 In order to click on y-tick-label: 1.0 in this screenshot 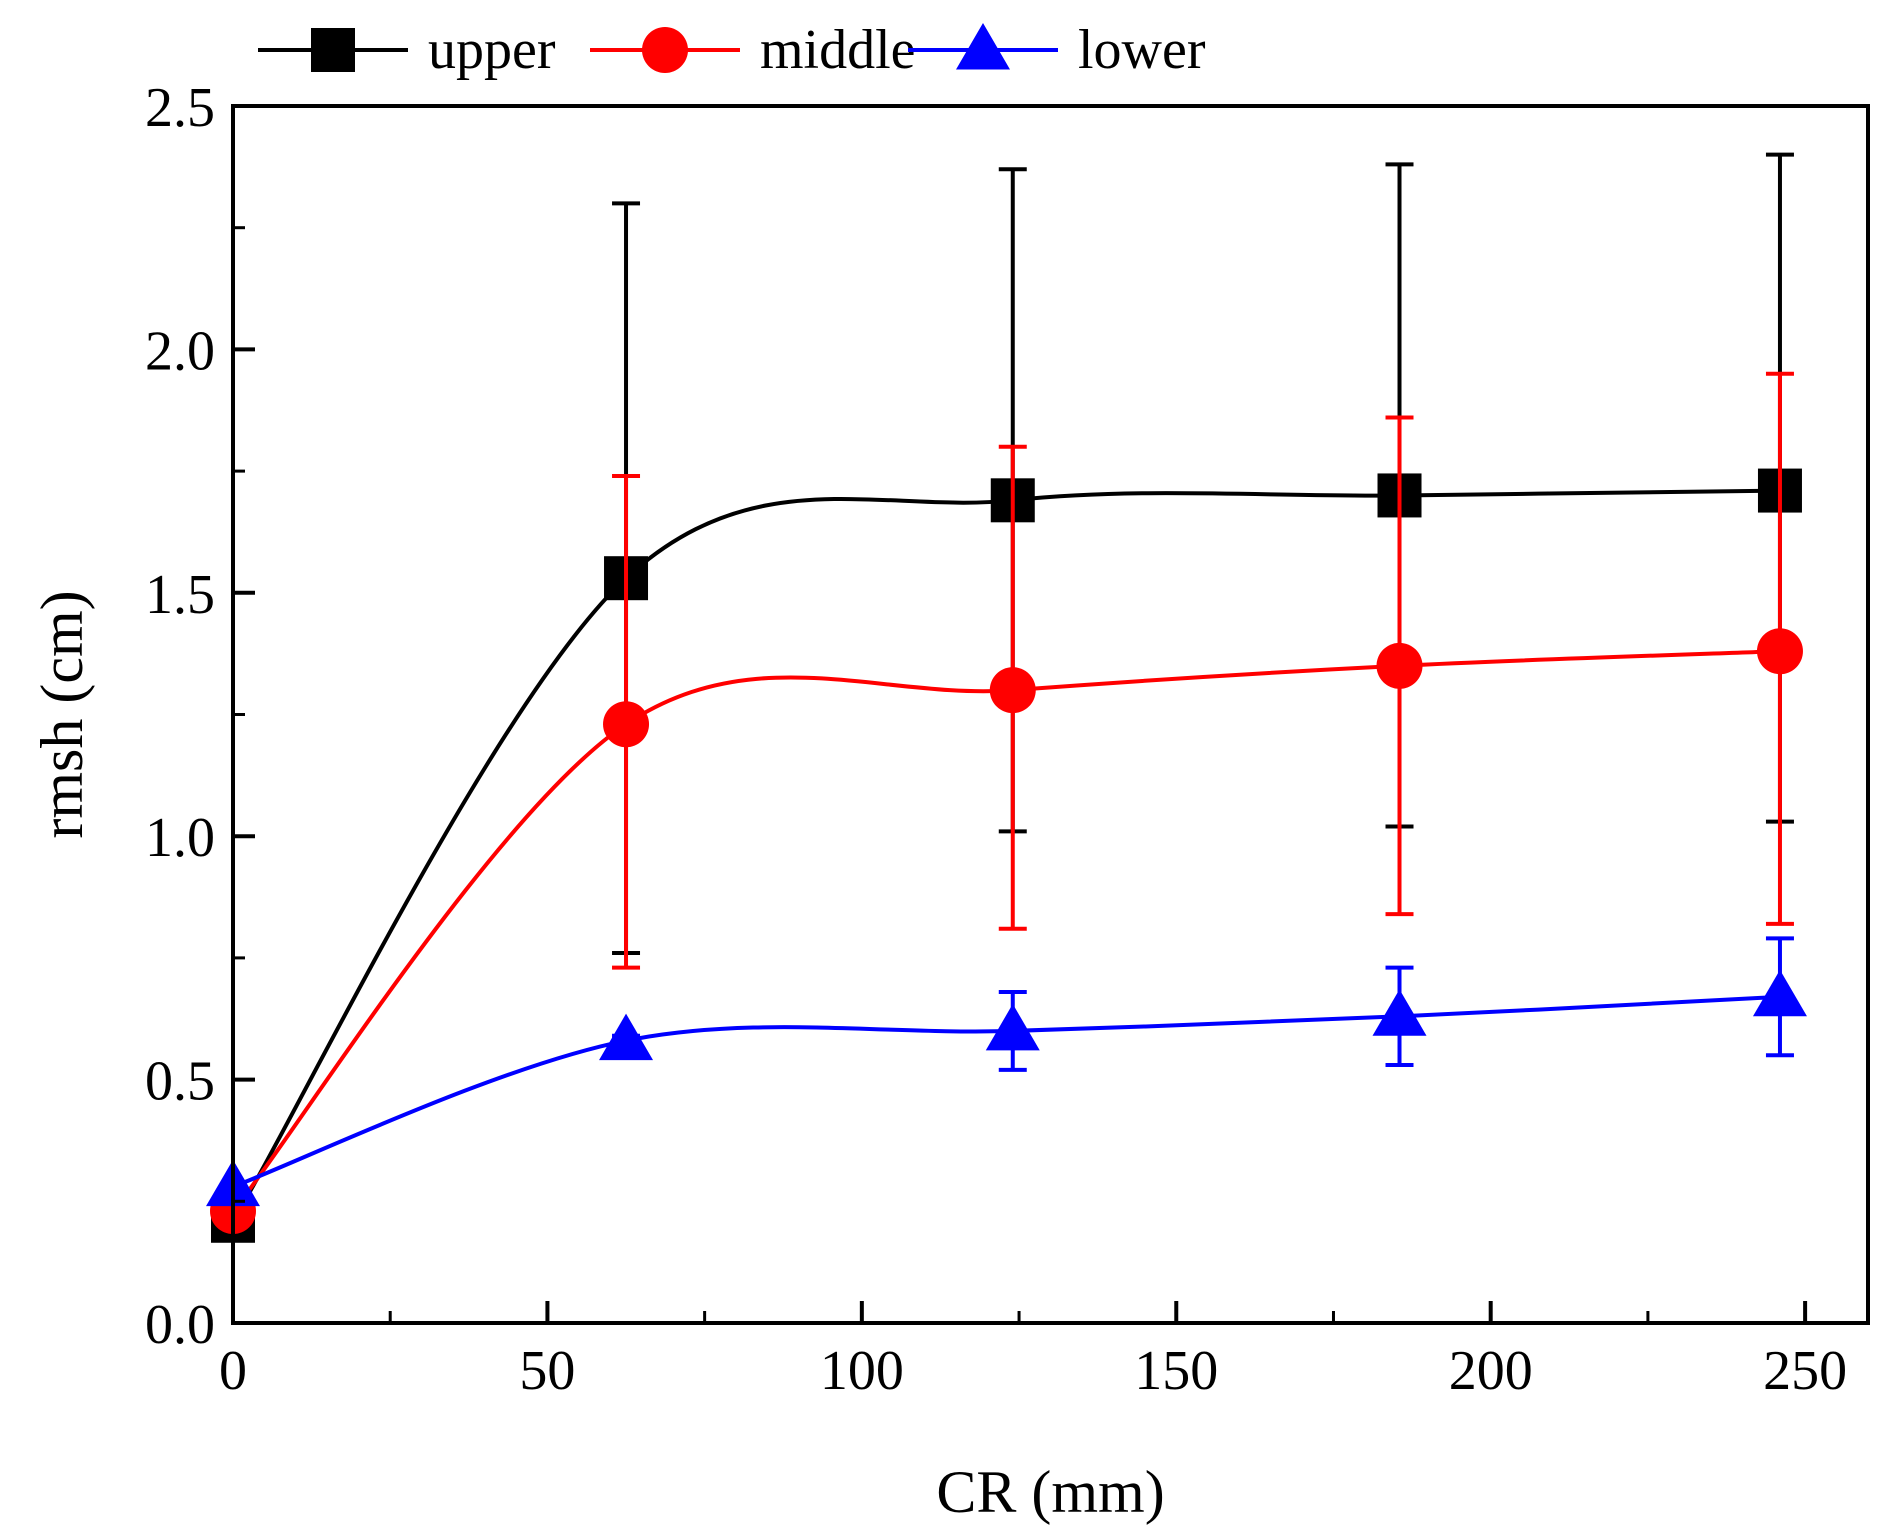, I will do `click(180, 838)`.